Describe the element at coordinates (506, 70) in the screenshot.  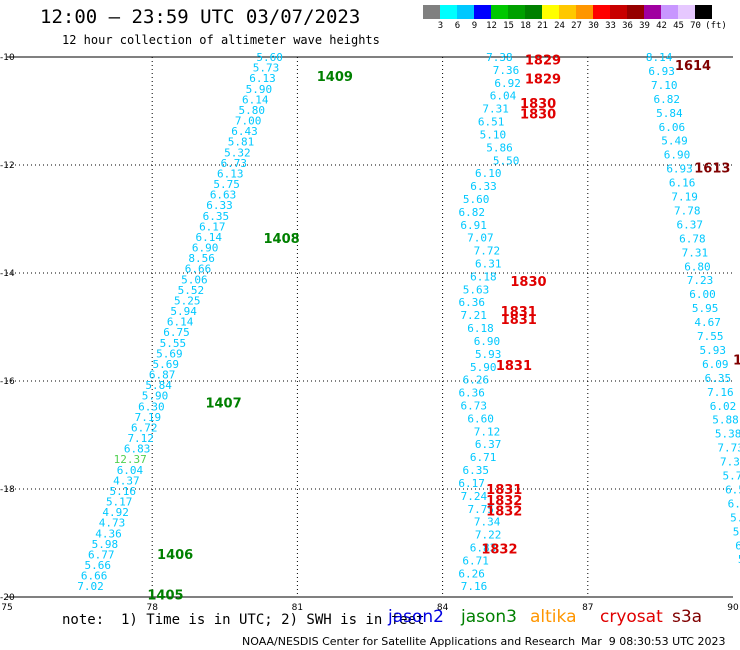
I see `track-b-value: 7.36` at that location.